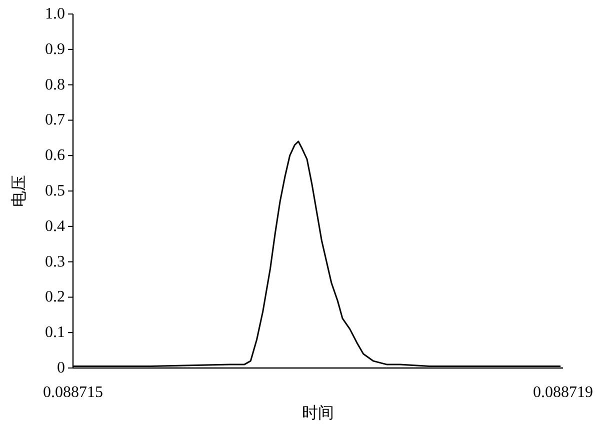  What do you see at coordinates (55, 297) in the screenshot?
I see `y-tick-label: 0.2` at bounding box center [55, 297].